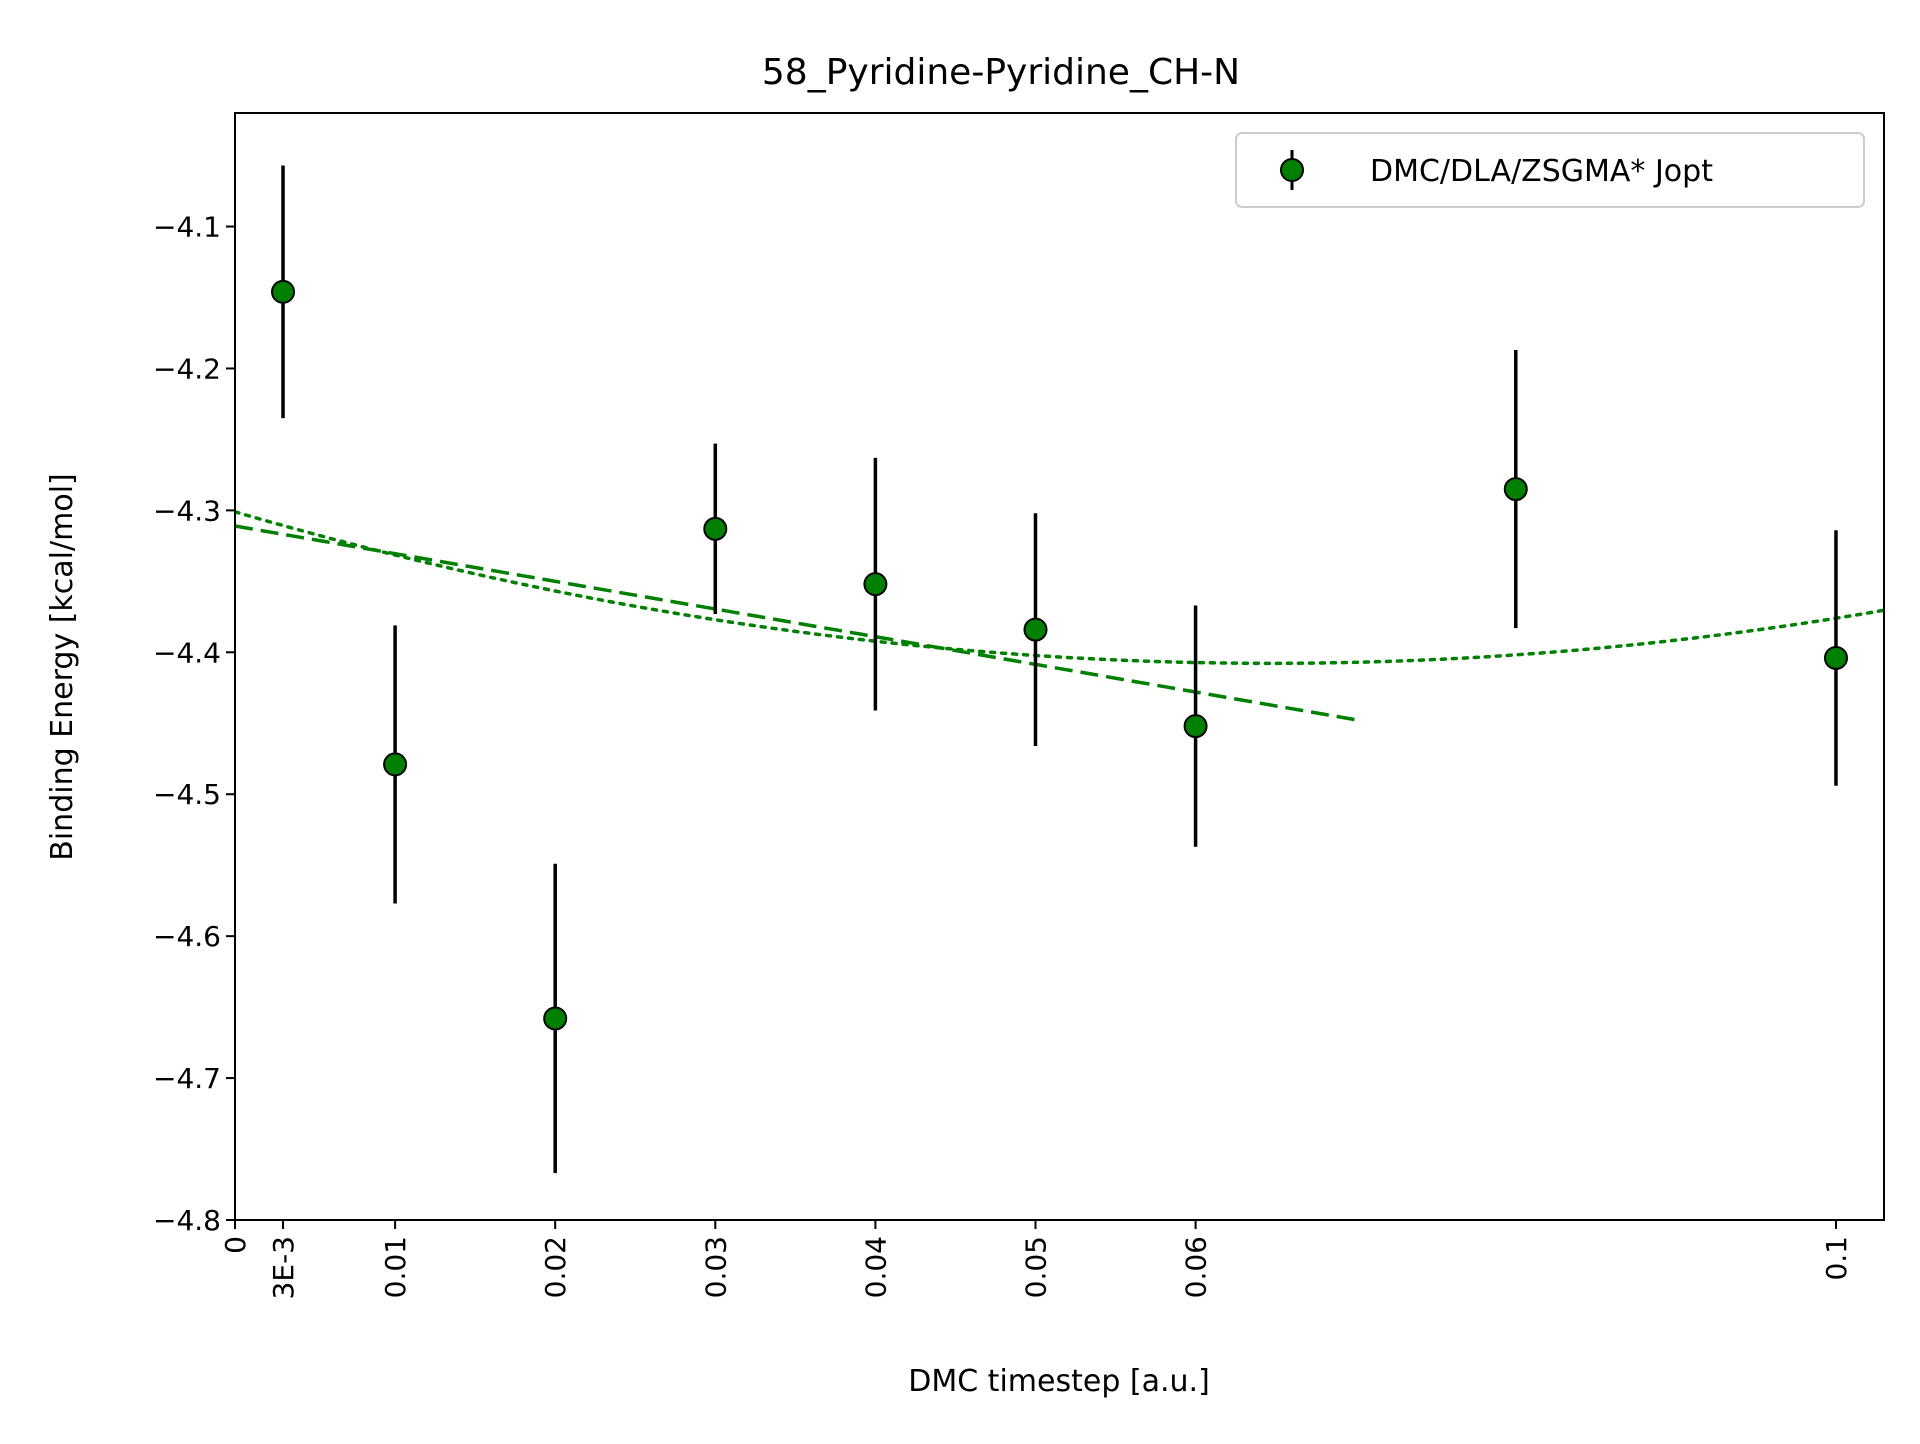  I want to click on y-tick-label: −4.8, so click(187, 1220).